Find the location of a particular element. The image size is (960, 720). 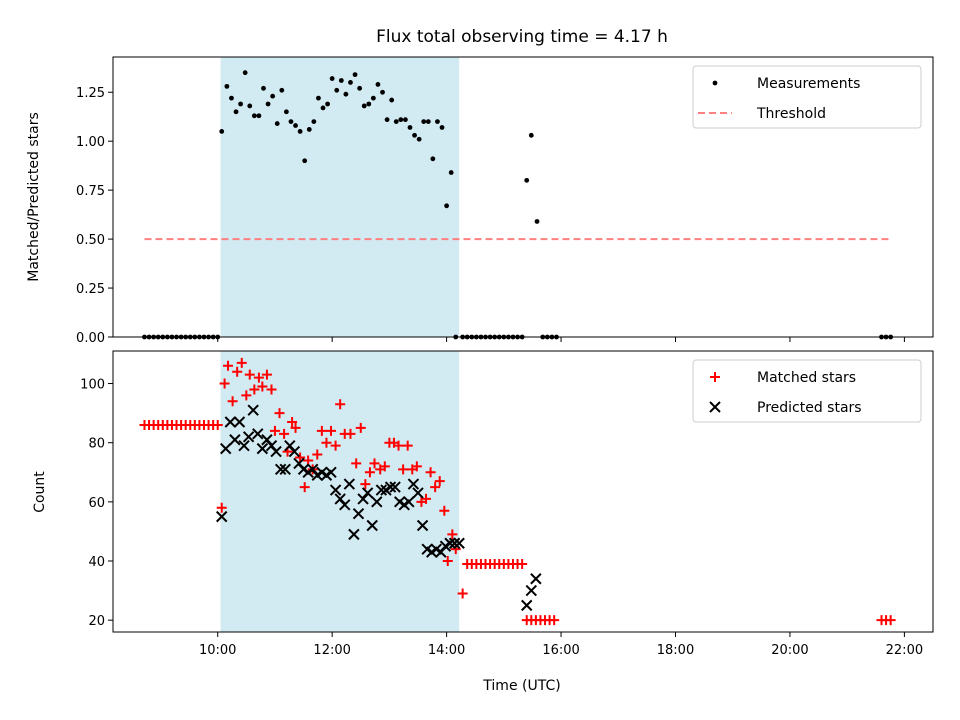

x-tick-label: 20:00 is located at coordinates (789, 650).